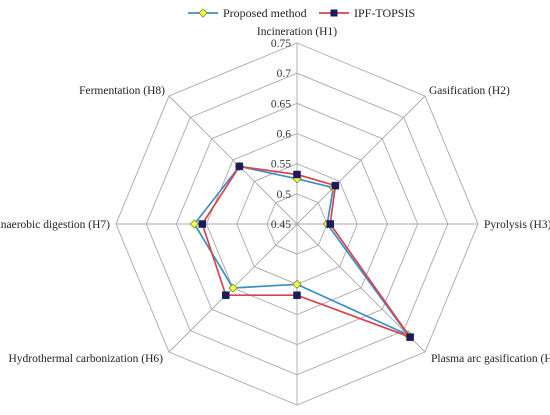 This screenshot has height=415, width=550. What do you see at coordinates (297, 295) in the screenshot?
I see `point-ipf-topsis-h5` at bounding box center [297, 295].